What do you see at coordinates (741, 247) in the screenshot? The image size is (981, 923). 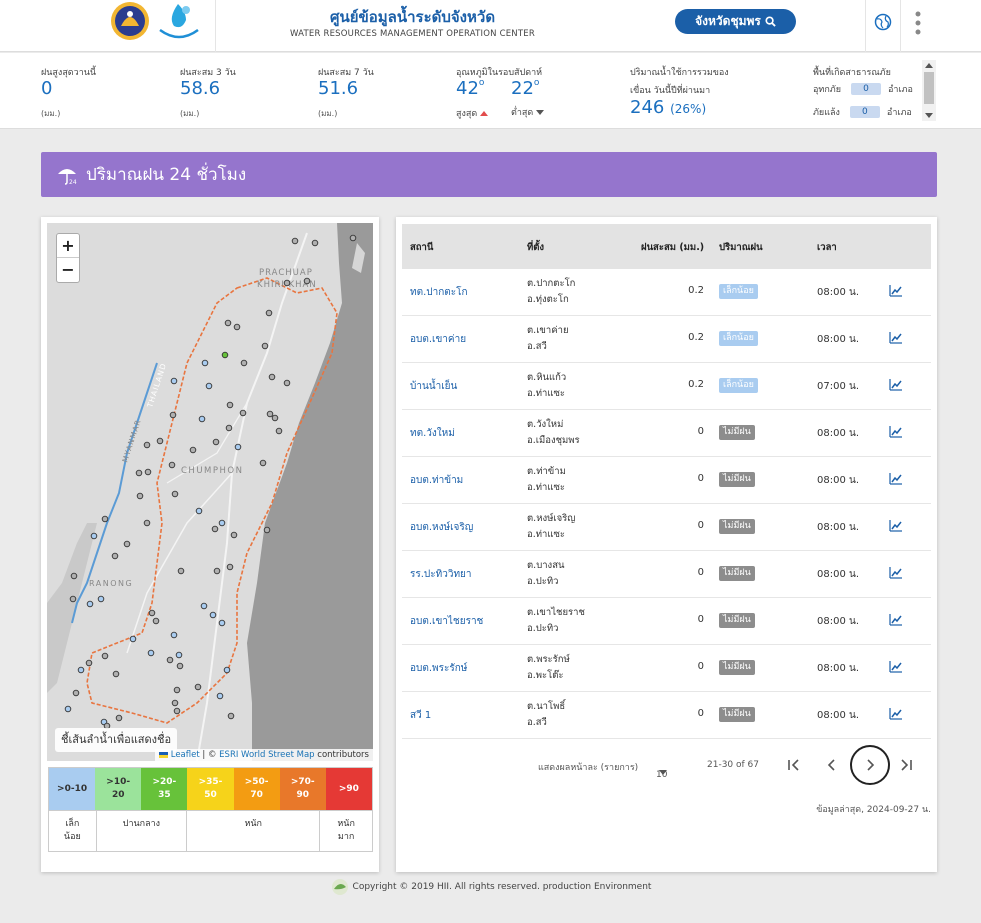 I see `col-amount: ปริมาณฝน` at bounding box center [741, 247].